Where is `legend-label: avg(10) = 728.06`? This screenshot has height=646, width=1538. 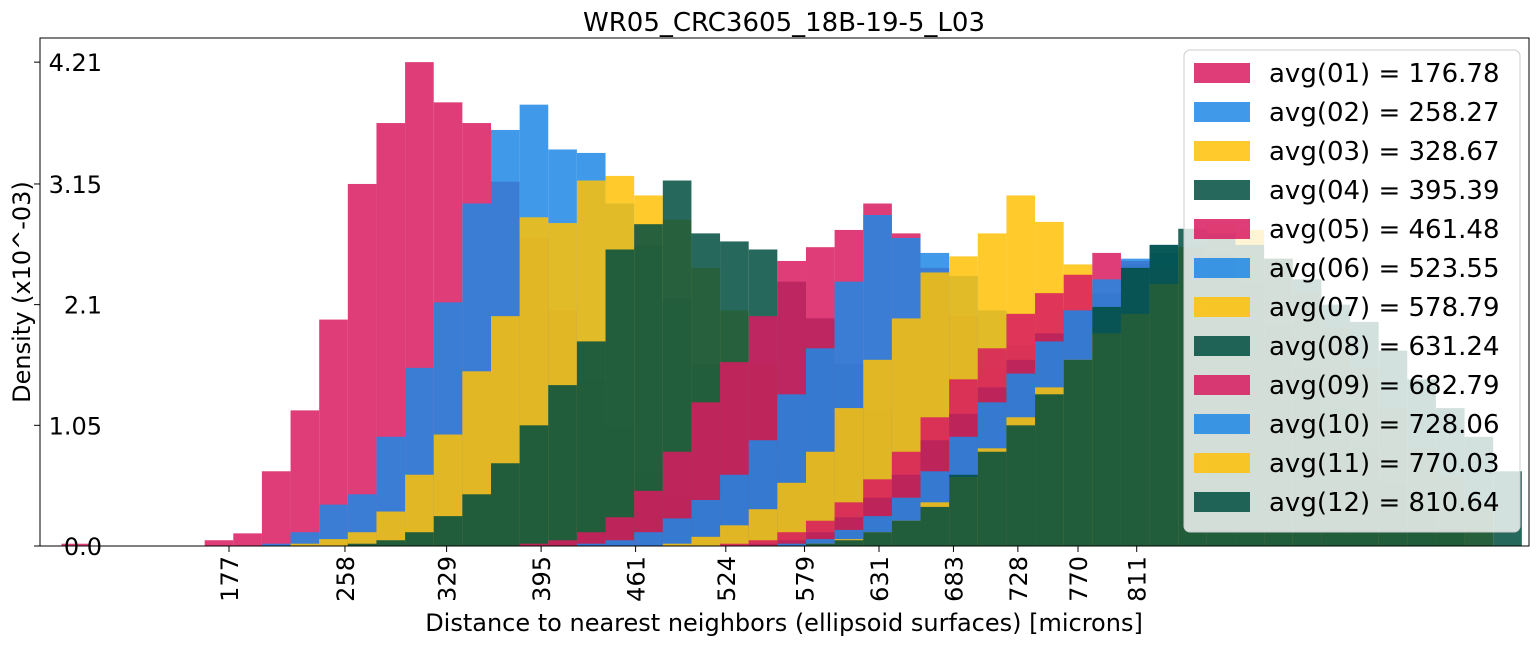 legend-label: avg(10) = 728.06 is located at coordinates (1384, 425).